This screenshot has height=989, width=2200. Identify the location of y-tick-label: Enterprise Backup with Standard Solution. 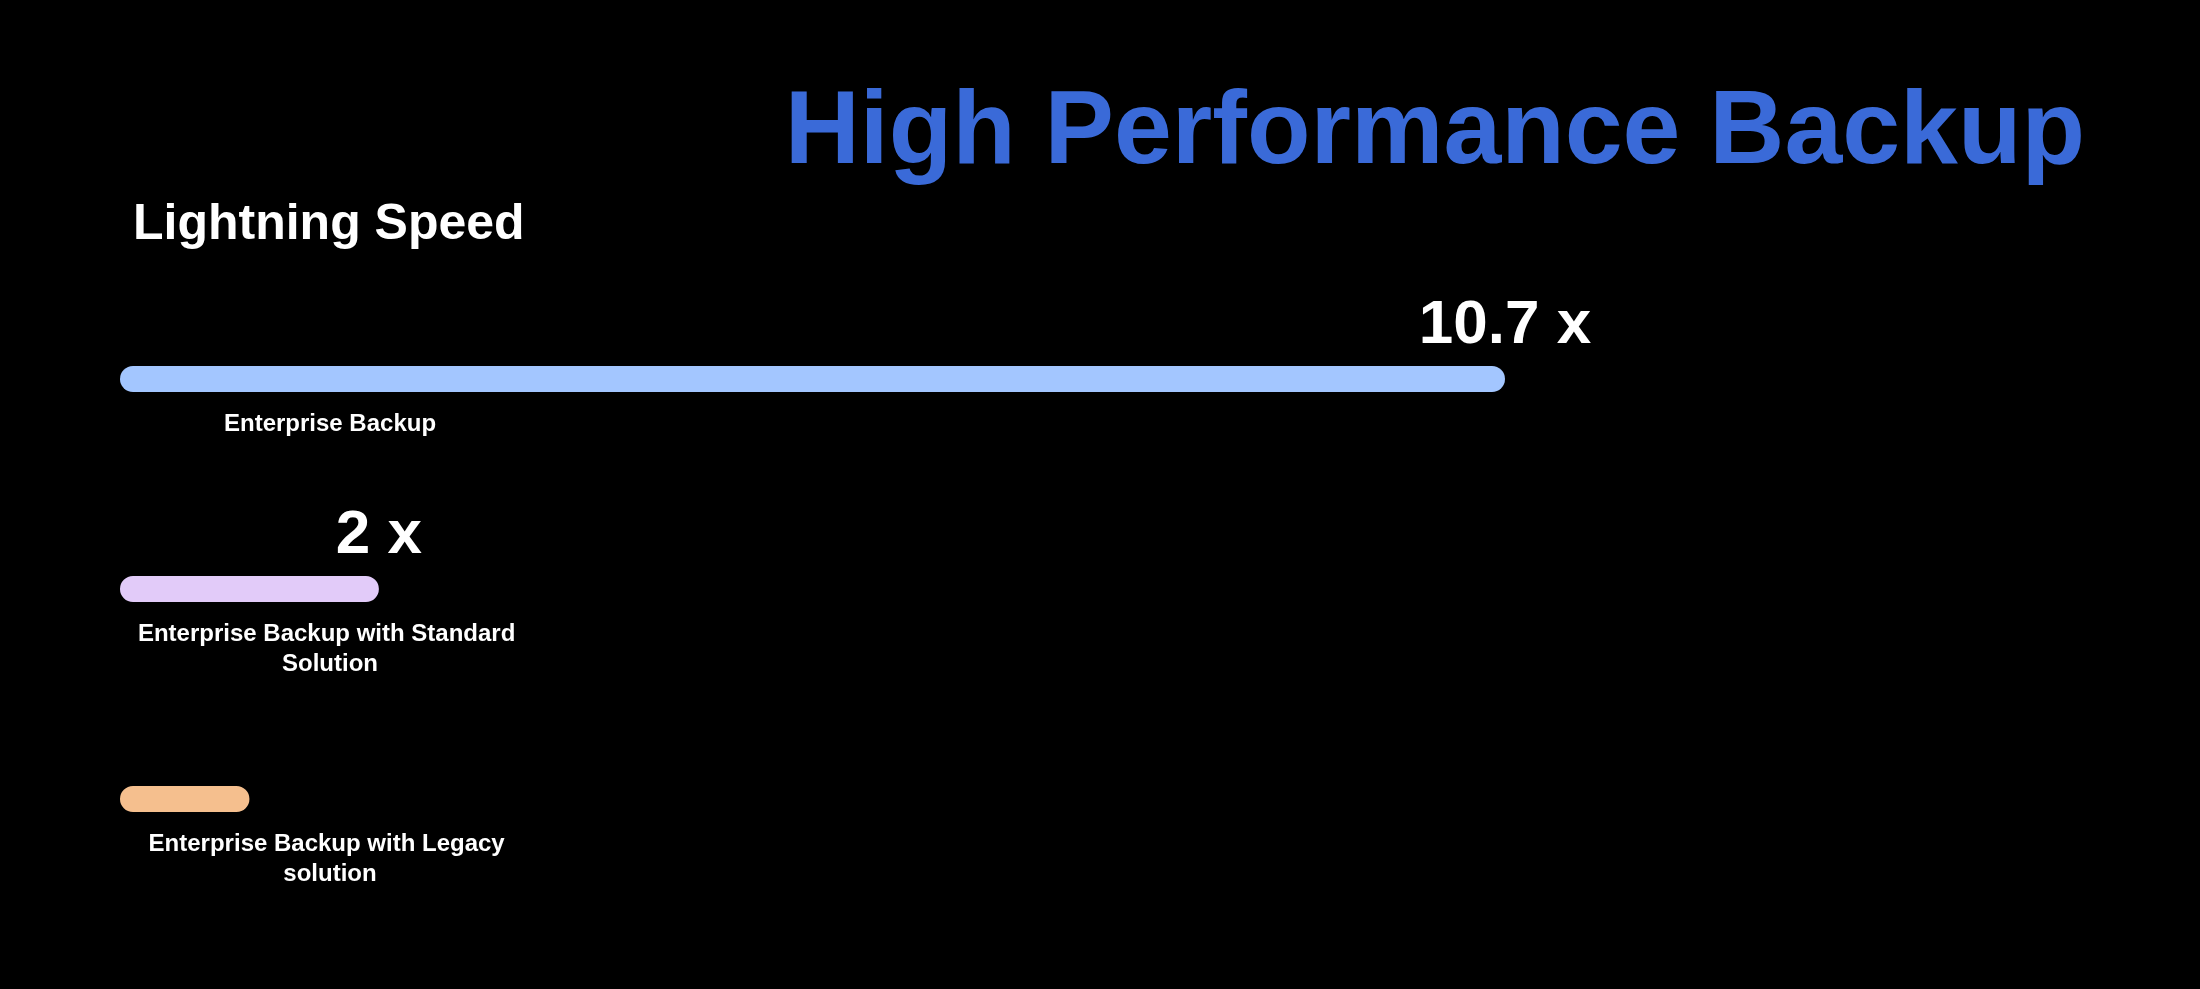
(330, 647).